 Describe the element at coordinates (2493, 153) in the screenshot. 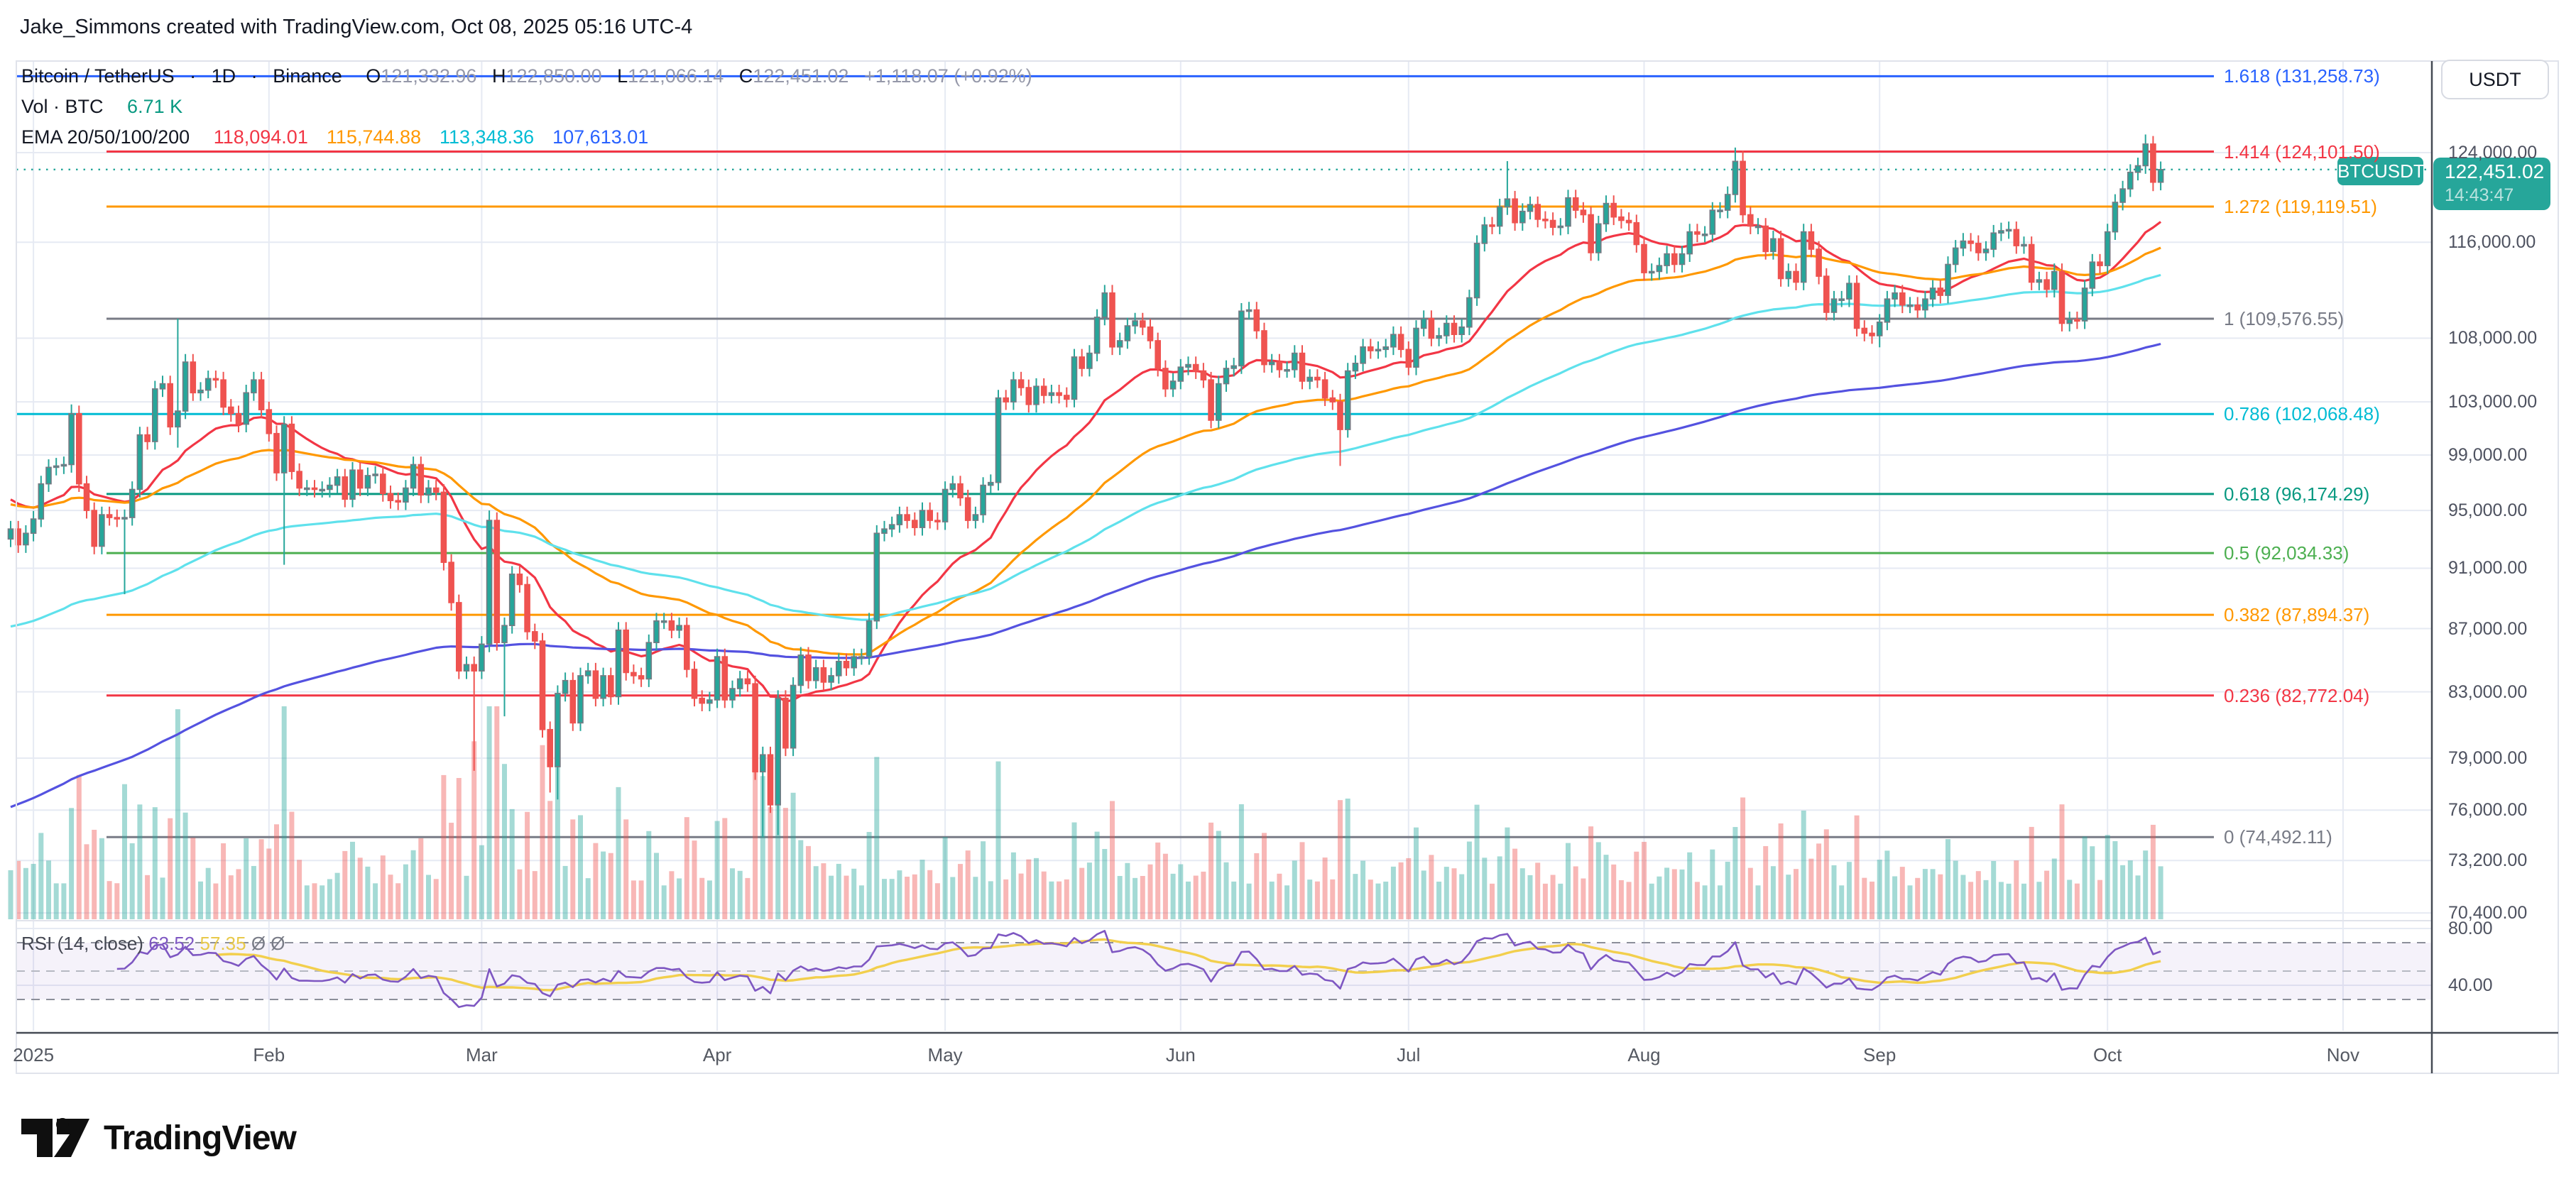

I see `price-tick-label: 124,000.00` at that location.